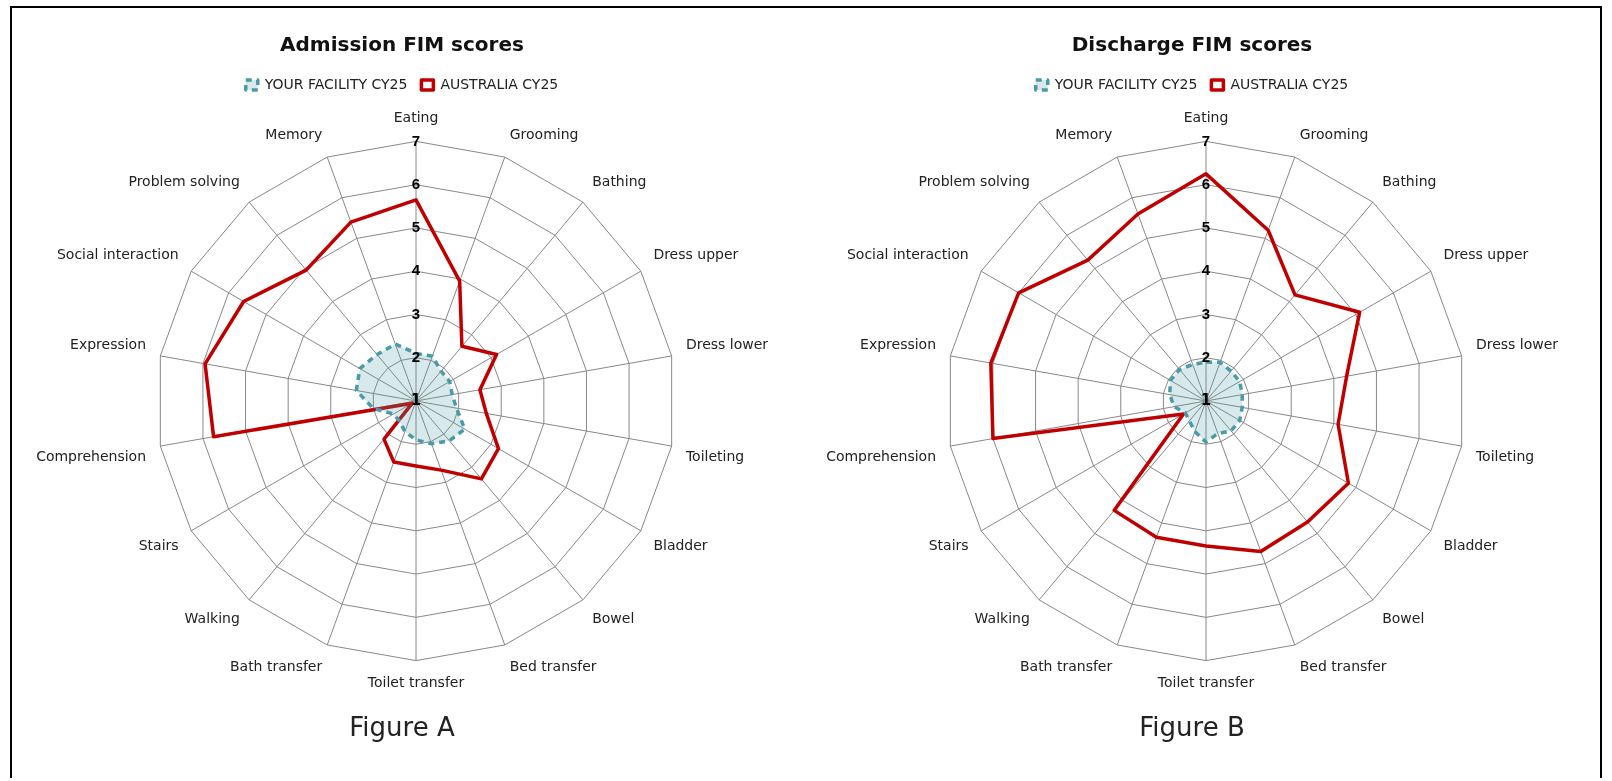 This screenshot has height=781, width=1612. What do you see at coordinates (1192, 44) in the screenshot?
I see `chart-title: Discharge FIM scores` at bounding box center [1192, 44].